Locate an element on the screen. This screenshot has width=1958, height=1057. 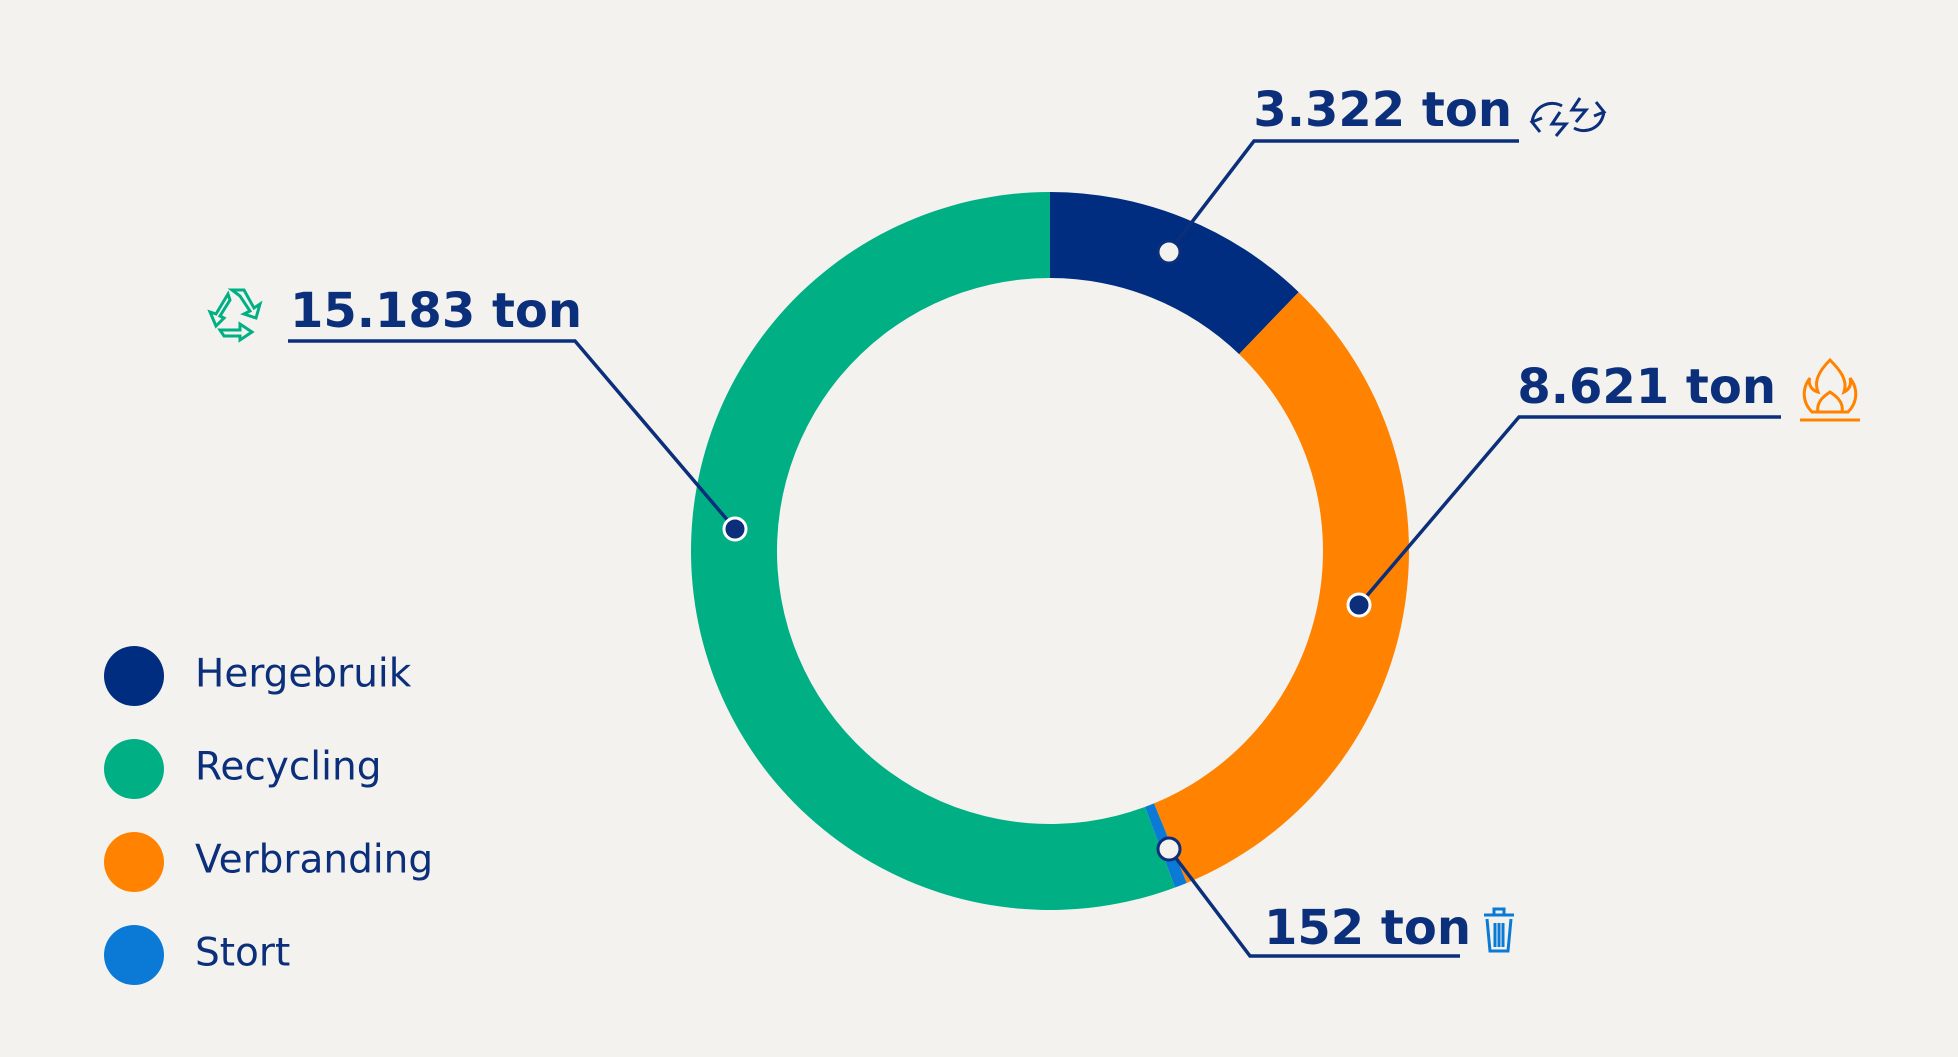
value-label: 152 ton is located at coordinates (1367, 928).